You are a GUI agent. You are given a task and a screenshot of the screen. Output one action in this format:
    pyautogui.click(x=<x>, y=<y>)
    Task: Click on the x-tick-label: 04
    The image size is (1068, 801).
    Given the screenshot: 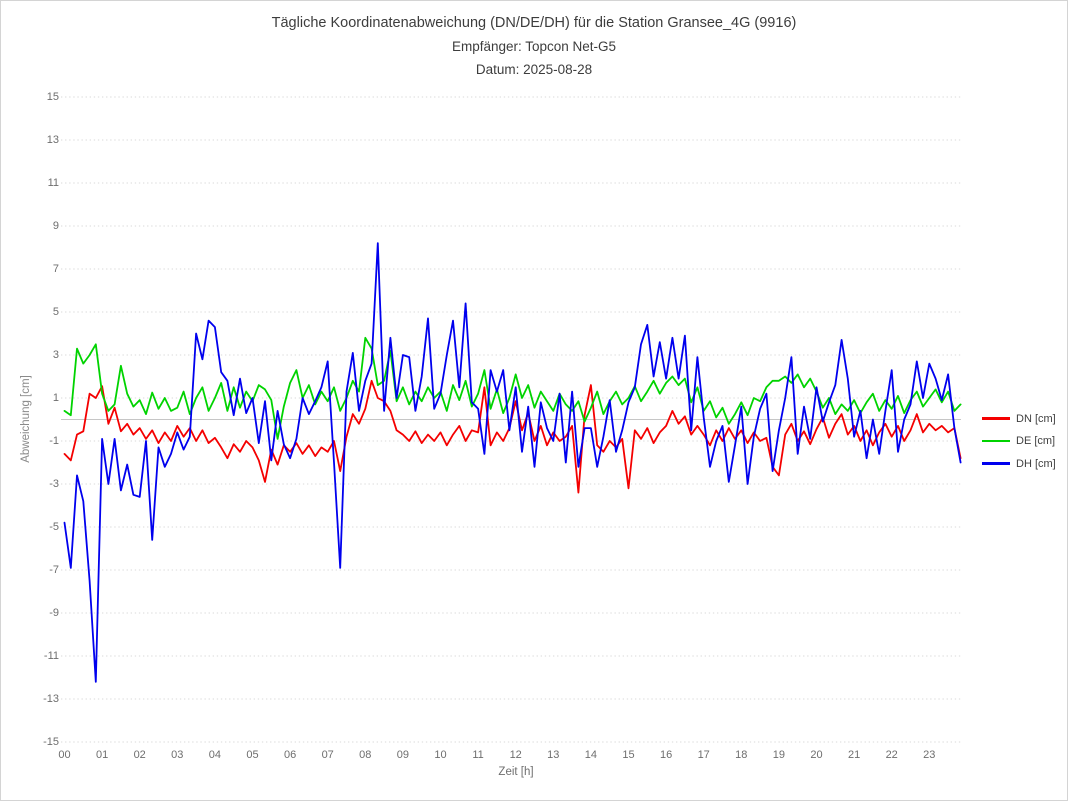 What is the action you would take?
    pyautogui.click(x=215, y=755)
    